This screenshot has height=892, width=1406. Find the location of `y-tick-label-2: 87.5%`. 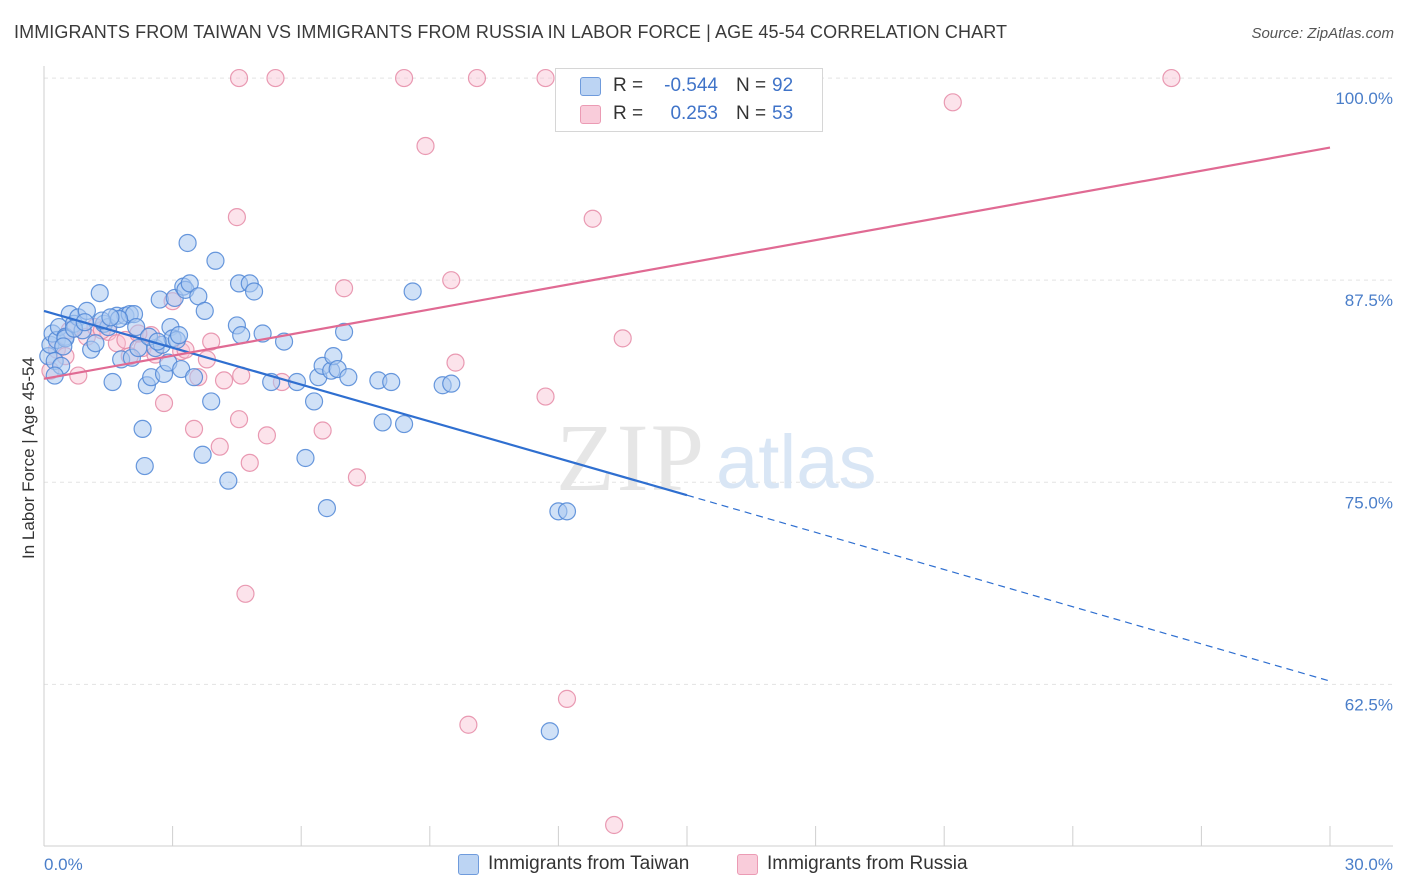

y-tick-label-2: 87.5% is located at coordinates (1369, 300).